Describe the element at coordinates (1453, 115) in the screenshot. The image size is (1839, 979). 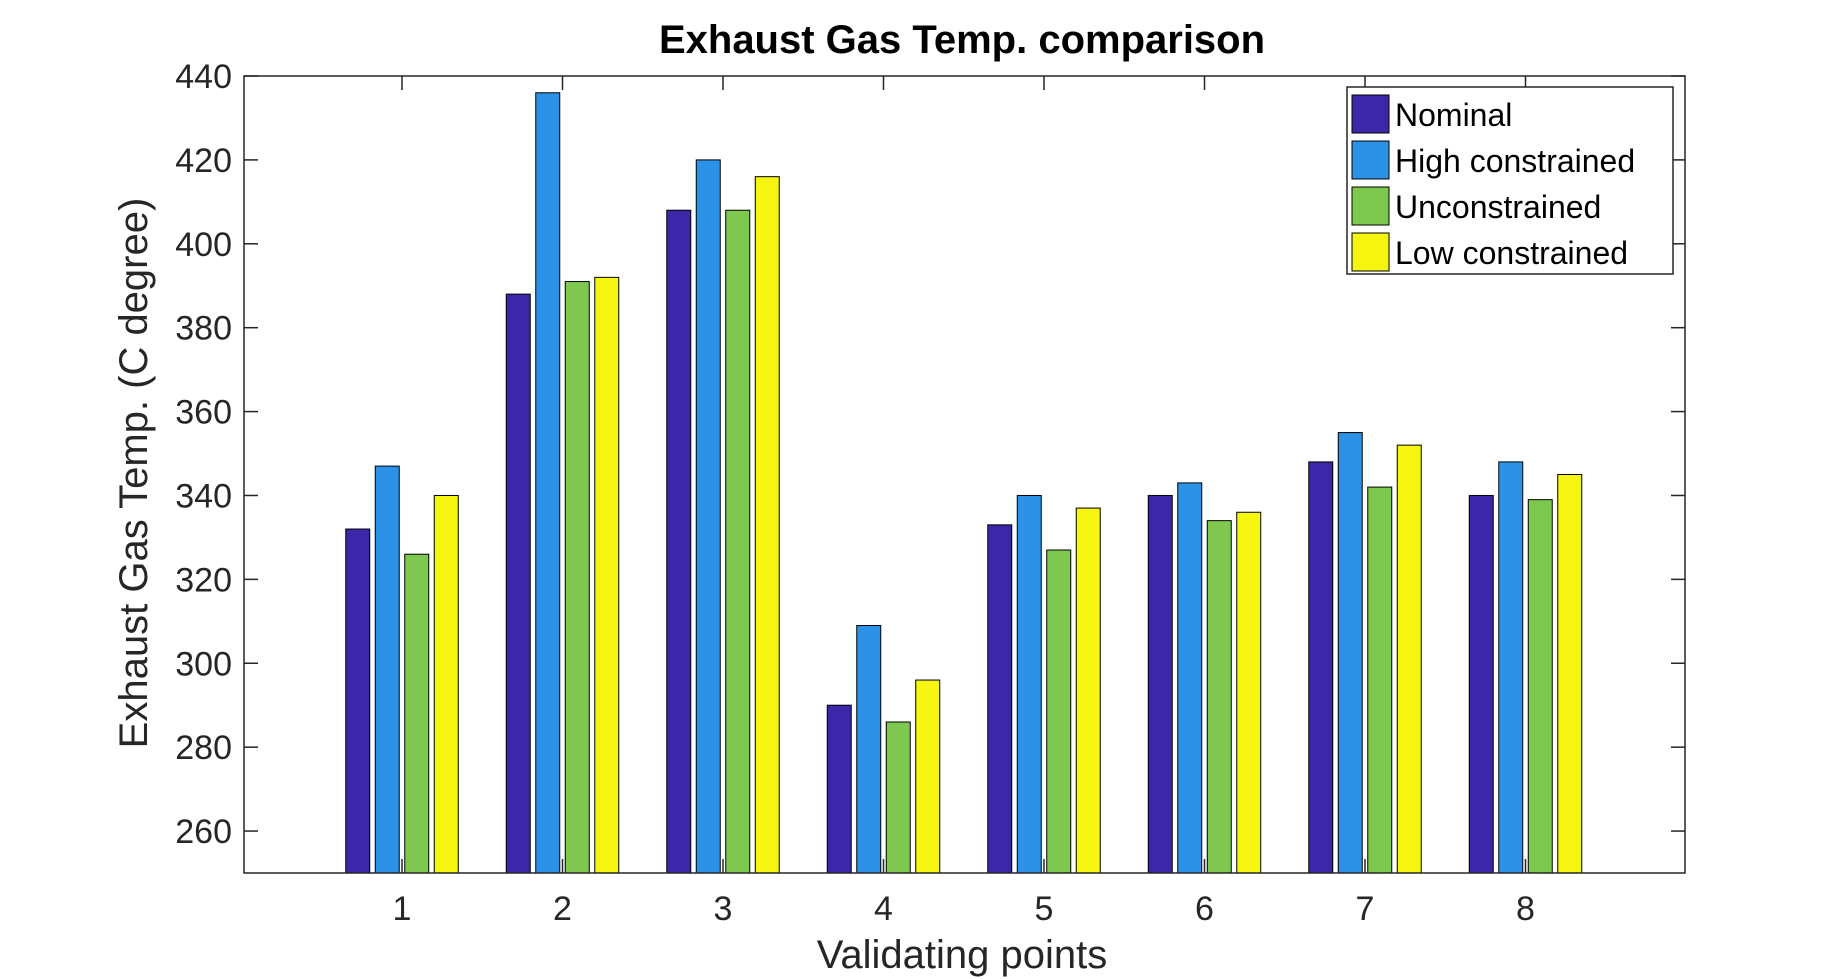
I see `legend-label: Nominal` at that location.